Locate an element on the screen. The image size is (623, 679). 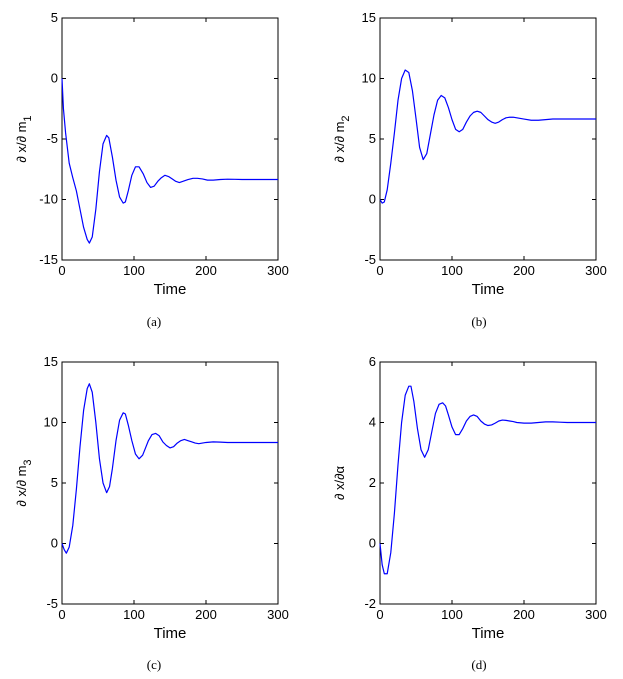
y-tick-label: -2 is located at coordinates (370, 603).